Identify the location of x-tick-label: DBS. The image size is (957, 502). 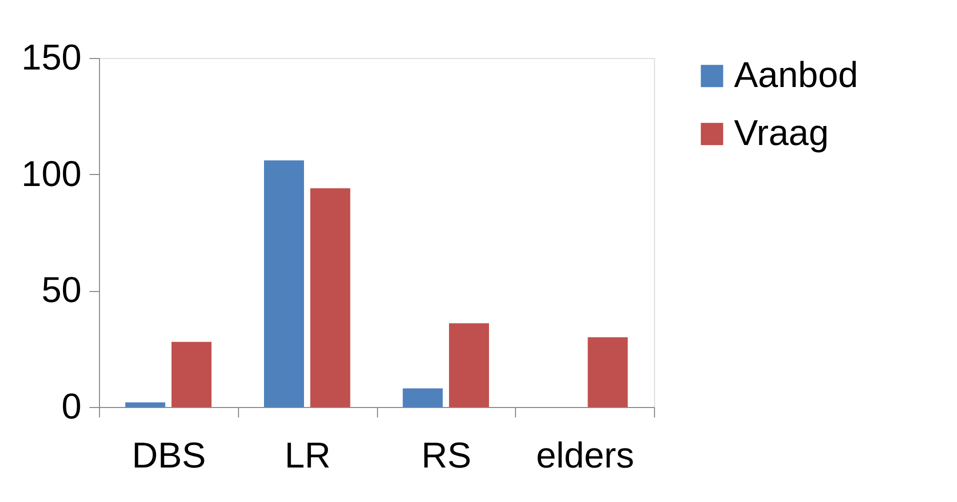
(169, 455).